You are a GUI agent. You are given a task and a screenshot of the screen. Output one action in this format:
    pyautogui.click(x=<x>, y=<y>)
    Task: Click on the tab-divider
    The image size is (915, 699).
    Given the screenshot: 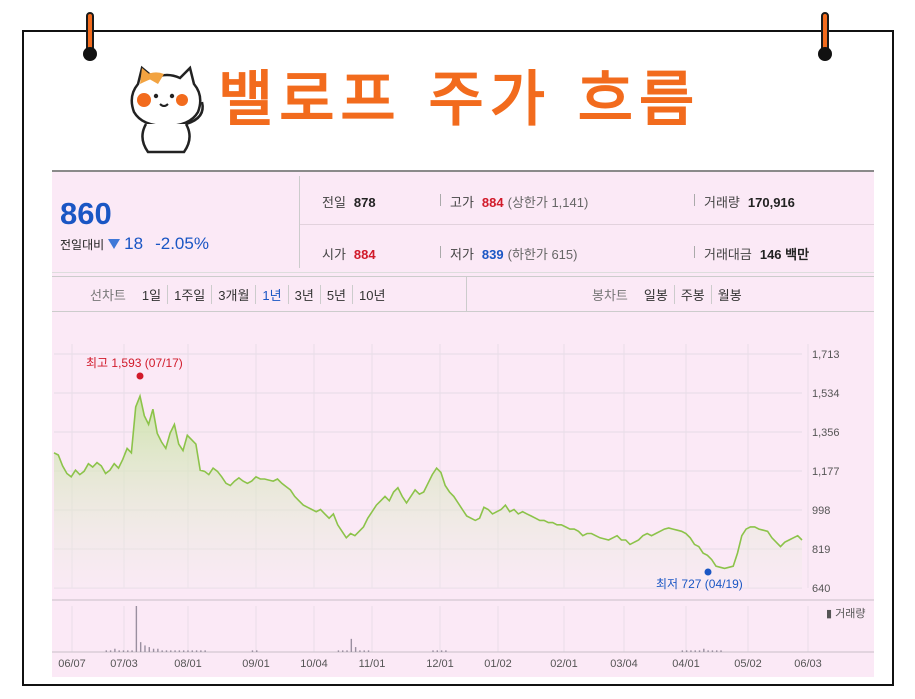 What is the action you would take?
    pyautogui.click(x=466, y=294)
    